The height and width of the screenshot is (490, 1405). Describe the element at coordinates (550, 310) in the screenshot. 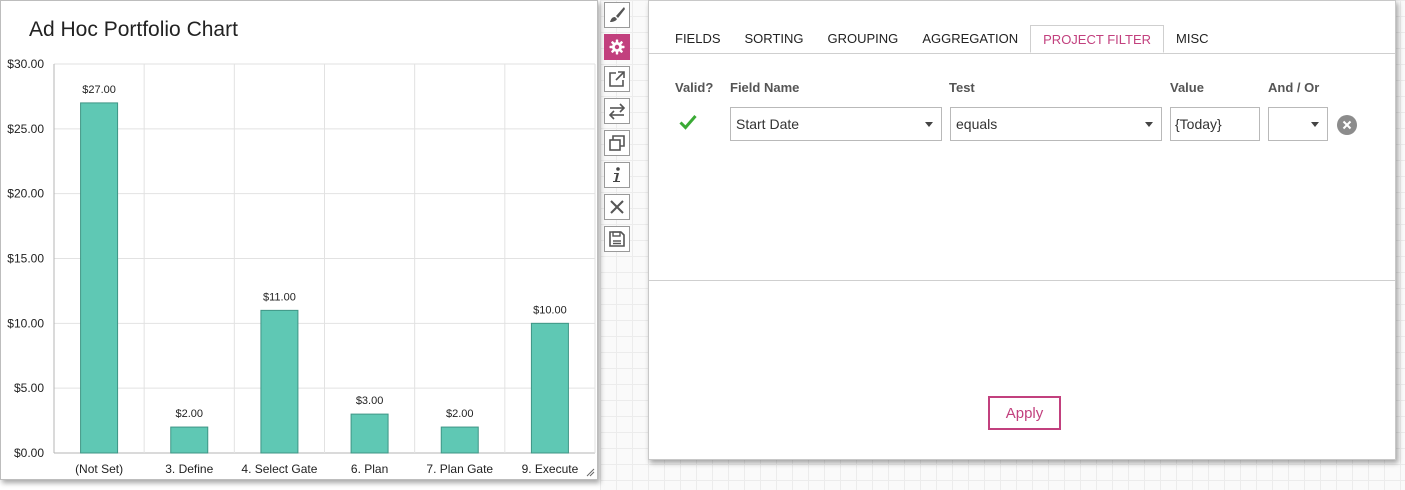

I see `bar-value-label: $10.00` at that location.